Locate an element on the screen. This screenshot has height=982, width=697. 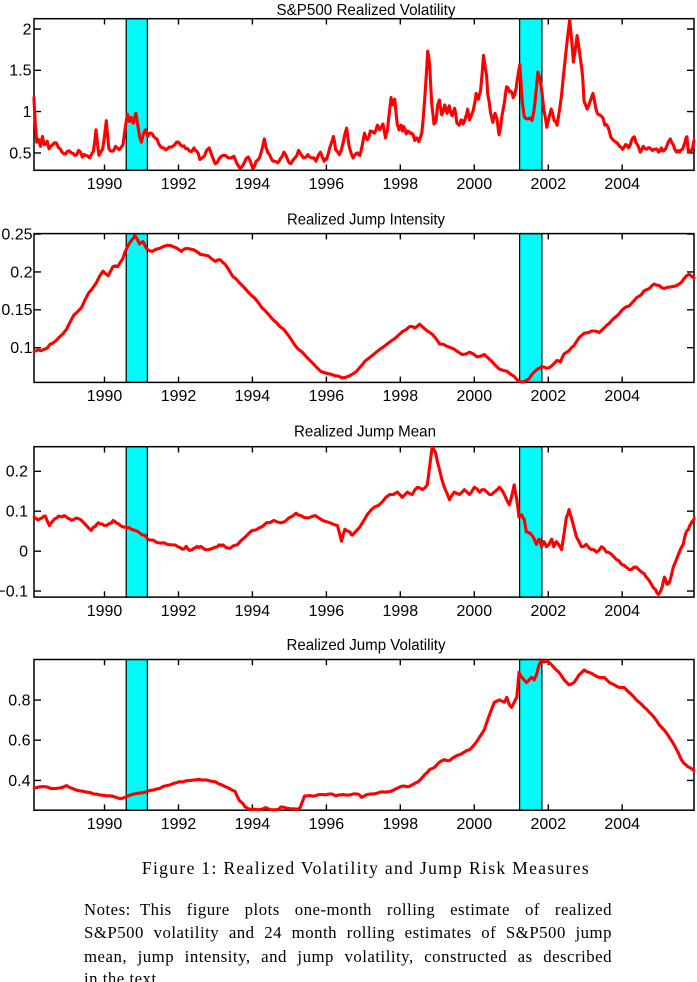
svg-text: Realized Jump Volatility is located at coordinates (366, 645).